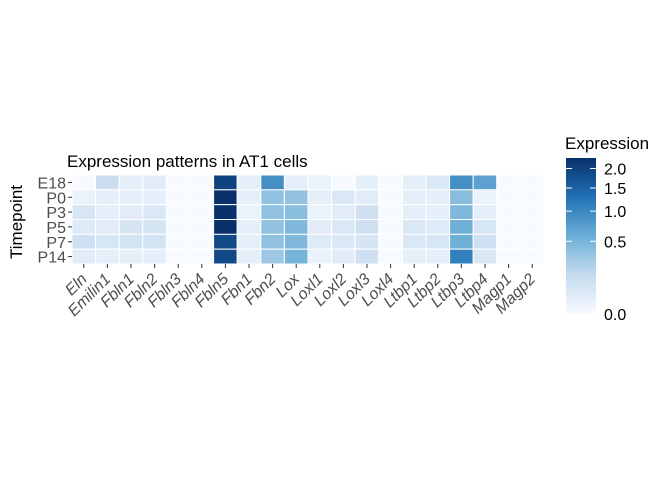 The image size is (672, 480). I want to click on y-axis-title: Timepoint, so click(16, 222).